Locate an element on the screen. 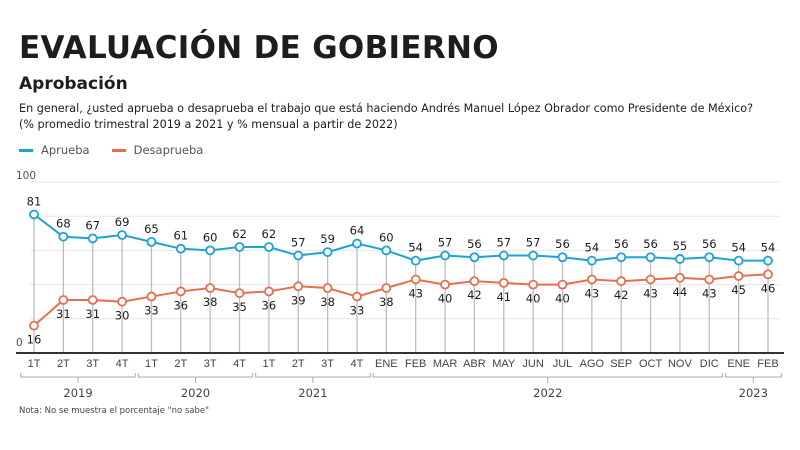 Image resolution: width=800 pixels, height=450 pixels. x-tick-label: JUN is located at coordinates (532, 364).